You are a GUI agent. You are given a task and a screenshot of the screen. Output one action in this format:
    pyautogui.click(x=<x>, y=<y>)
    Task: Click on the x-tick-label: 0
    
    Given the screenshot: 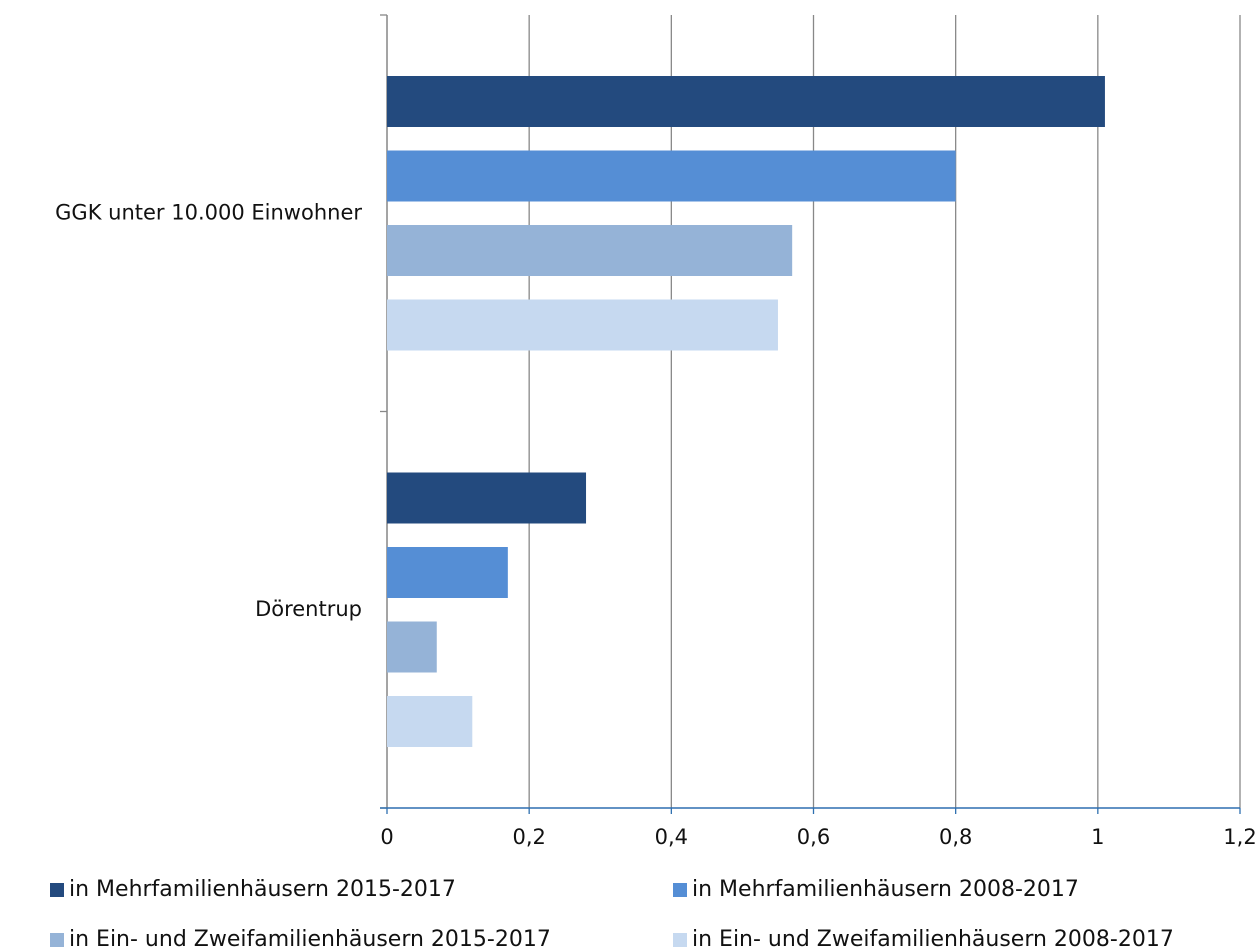 What is the action you would take?
    pyautogui.click(x=386, y=837)
    